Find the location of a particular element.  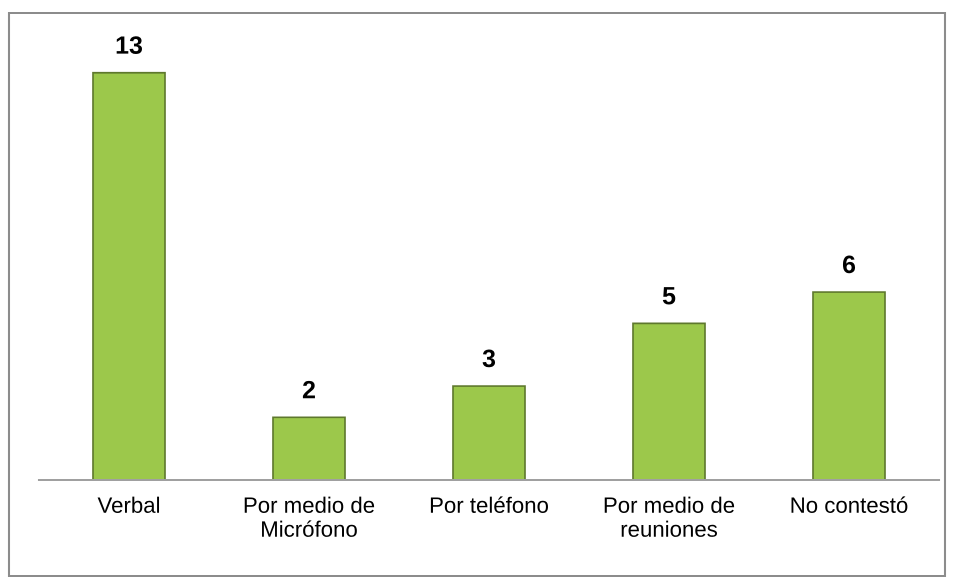

data-label: 13 is located at coordinates (129, 45).